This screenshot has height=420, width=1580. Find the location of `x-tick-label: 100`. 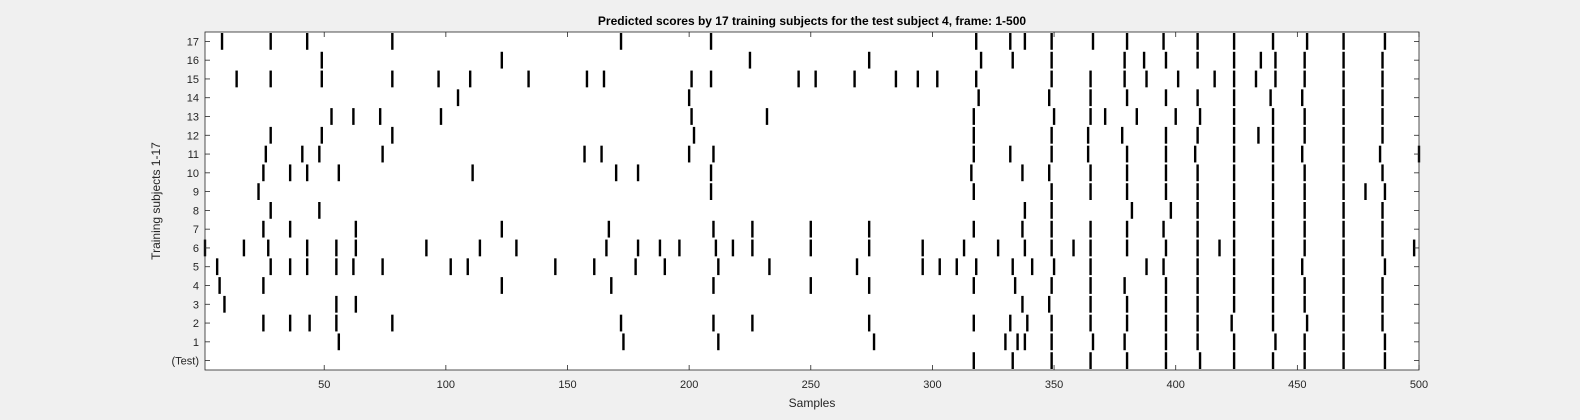

x-tick-label: 100 is located at coordinates (446, 385).